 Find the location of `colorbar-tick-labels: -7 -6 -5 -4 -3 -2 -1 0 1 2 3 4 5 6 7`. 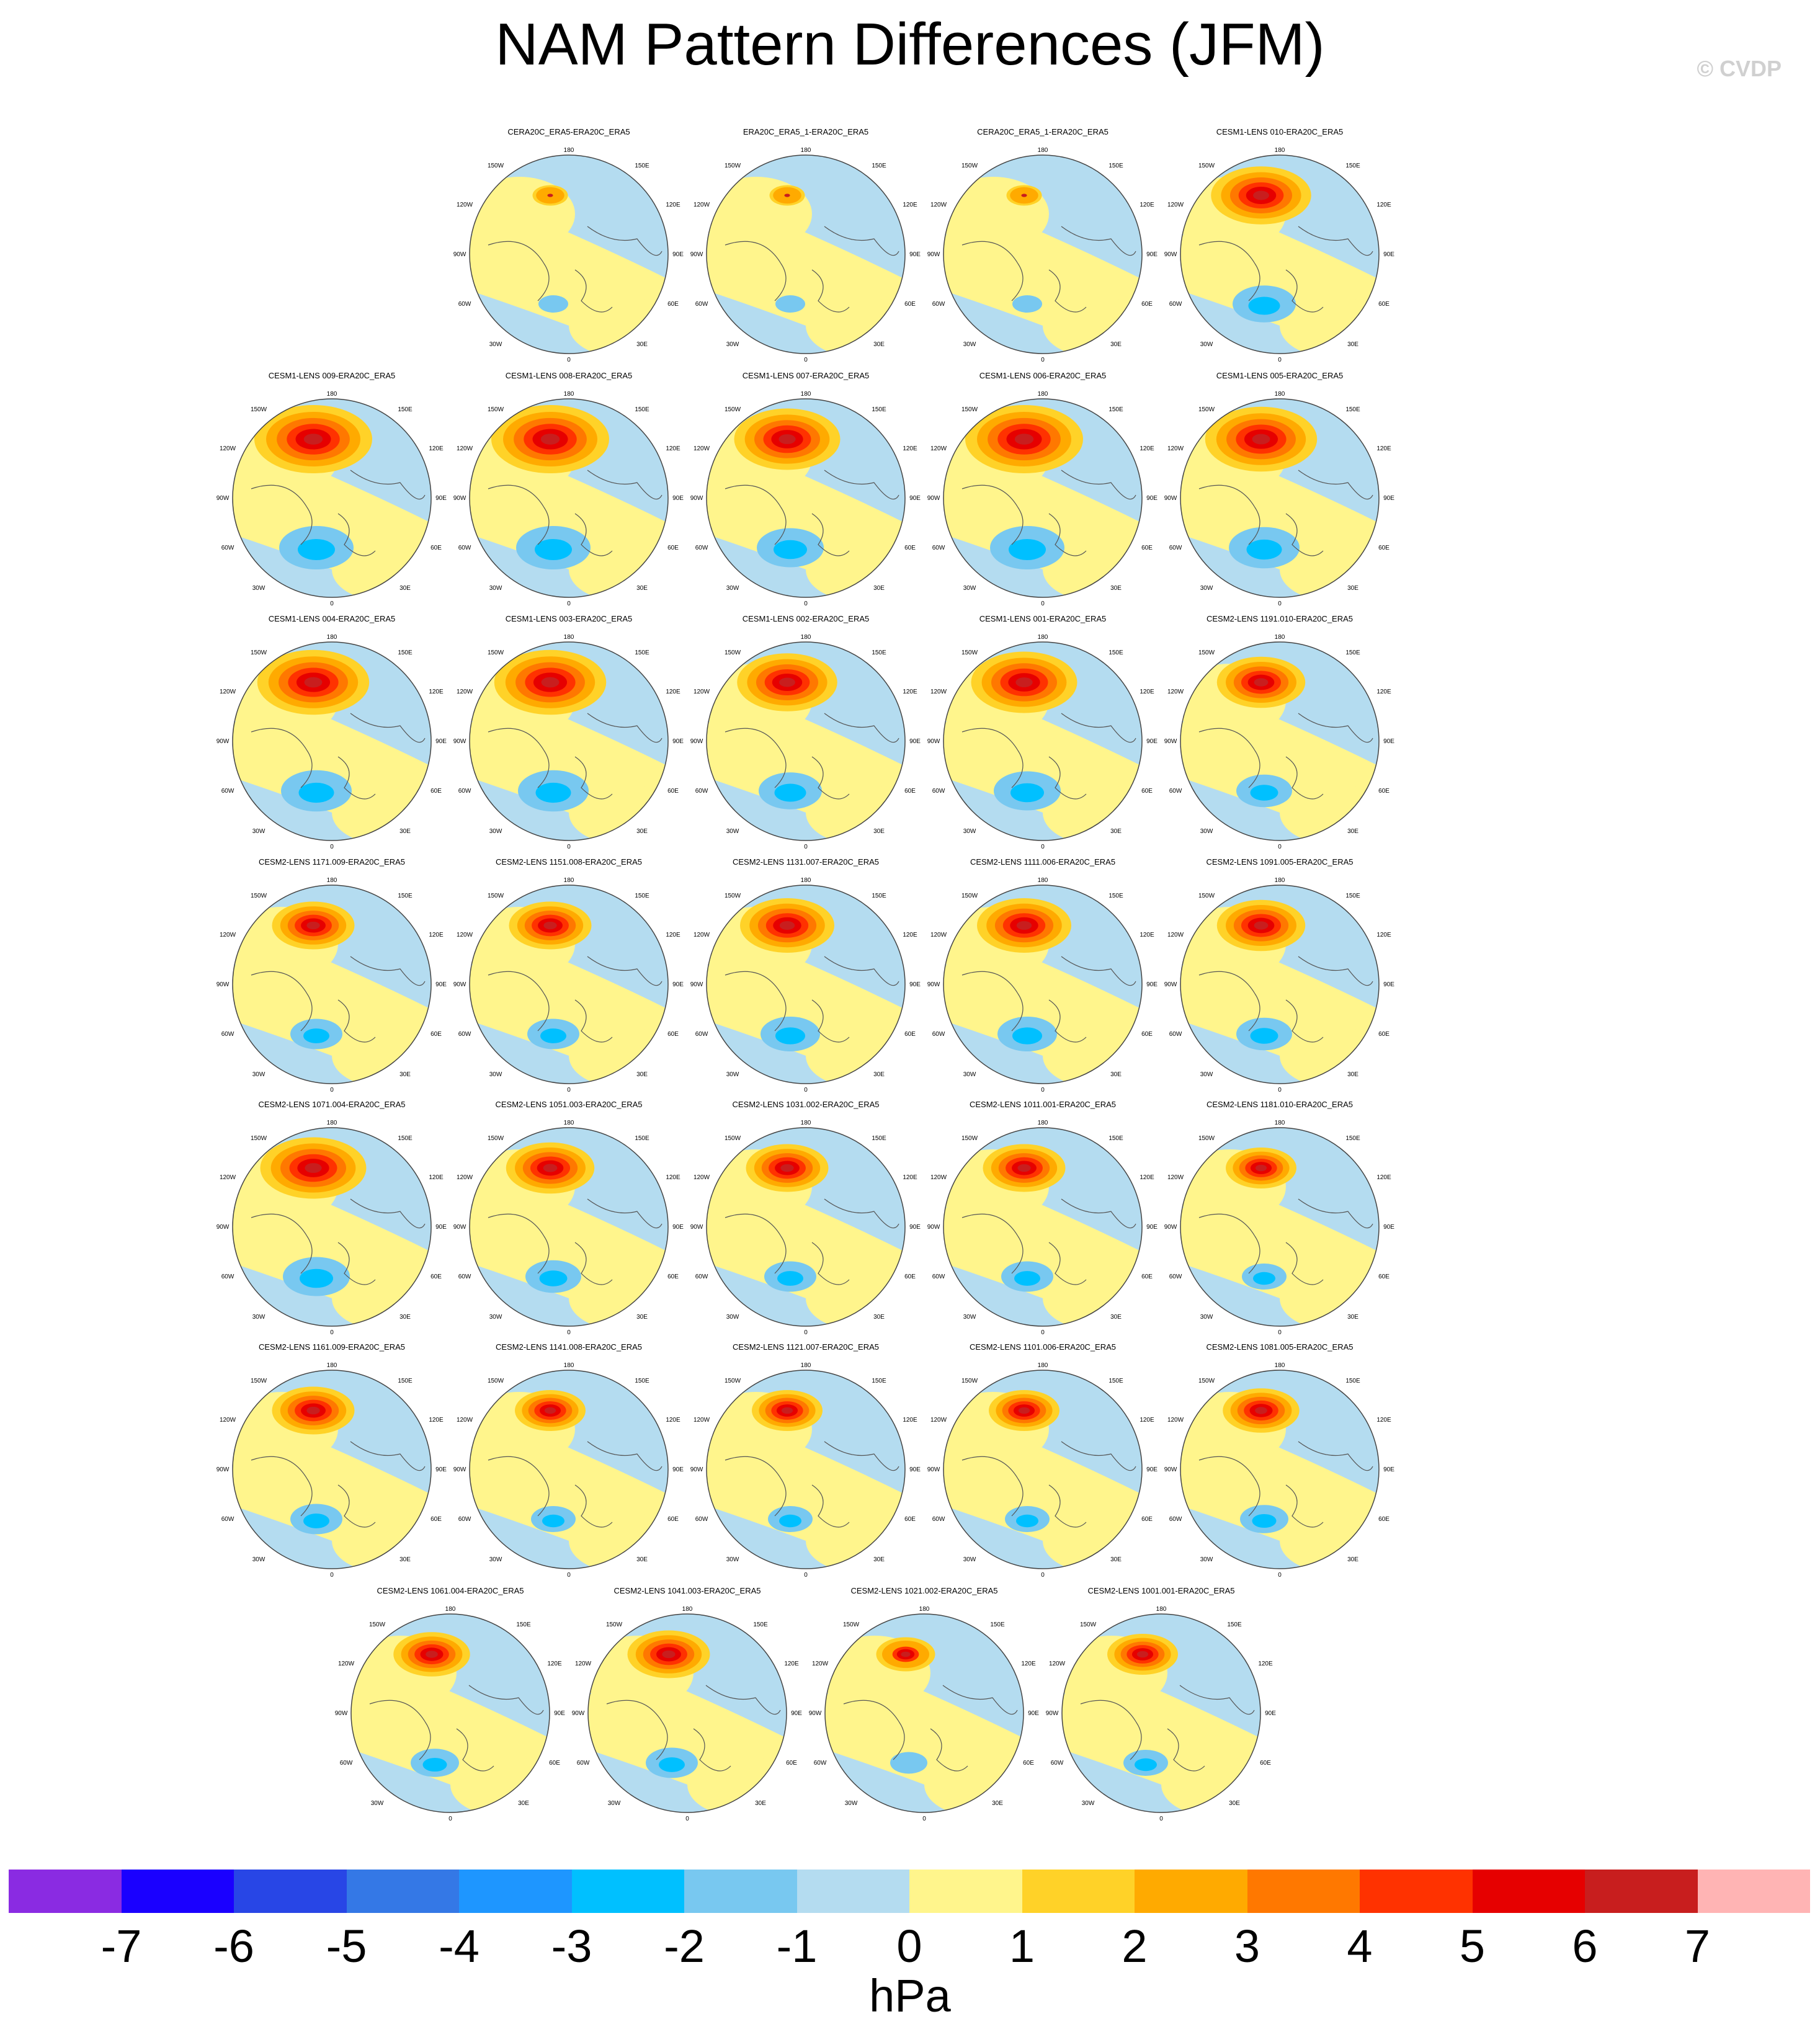

colorbar-tick-labels: -7 -6 -5 -4 -3 -2 -1 0 1 2 3 4 5 6 7 is located at coordinates (910, 1948).